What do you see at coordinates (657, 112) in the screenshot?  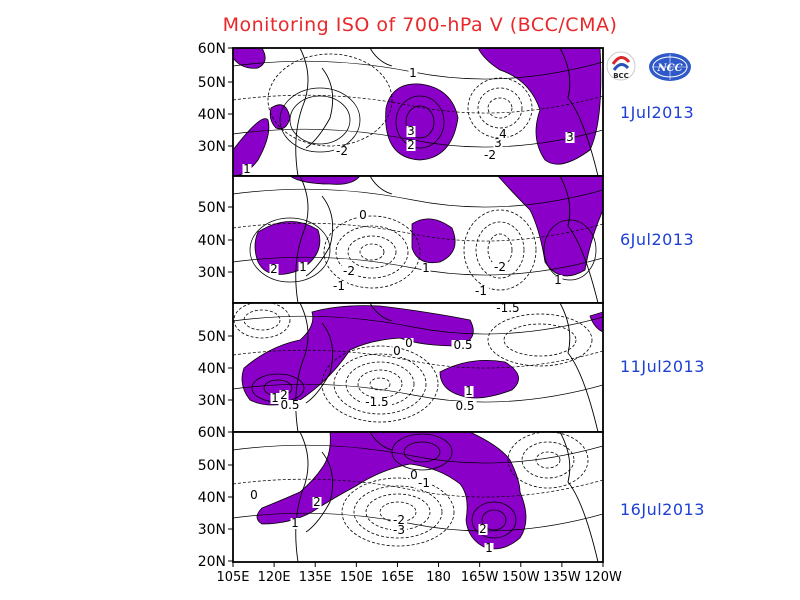 I see `panel-date-label: 1Jul2013` at bounding box center [657, 112].